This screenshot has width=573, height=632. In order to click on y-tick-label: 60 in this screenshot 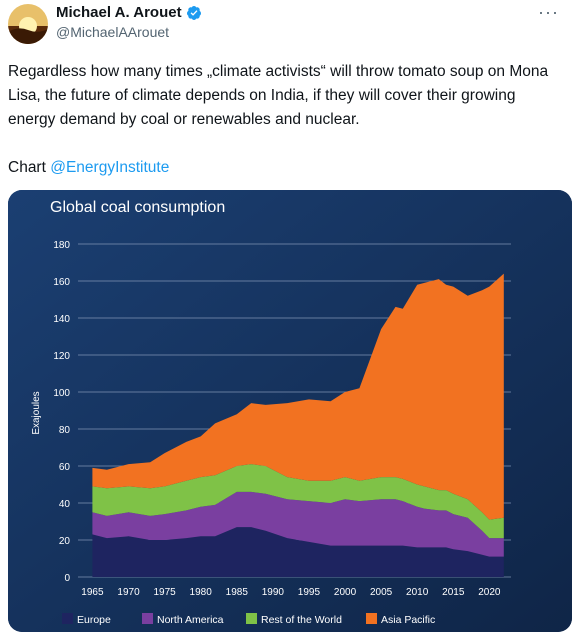, I will do `click(65, 467)`.